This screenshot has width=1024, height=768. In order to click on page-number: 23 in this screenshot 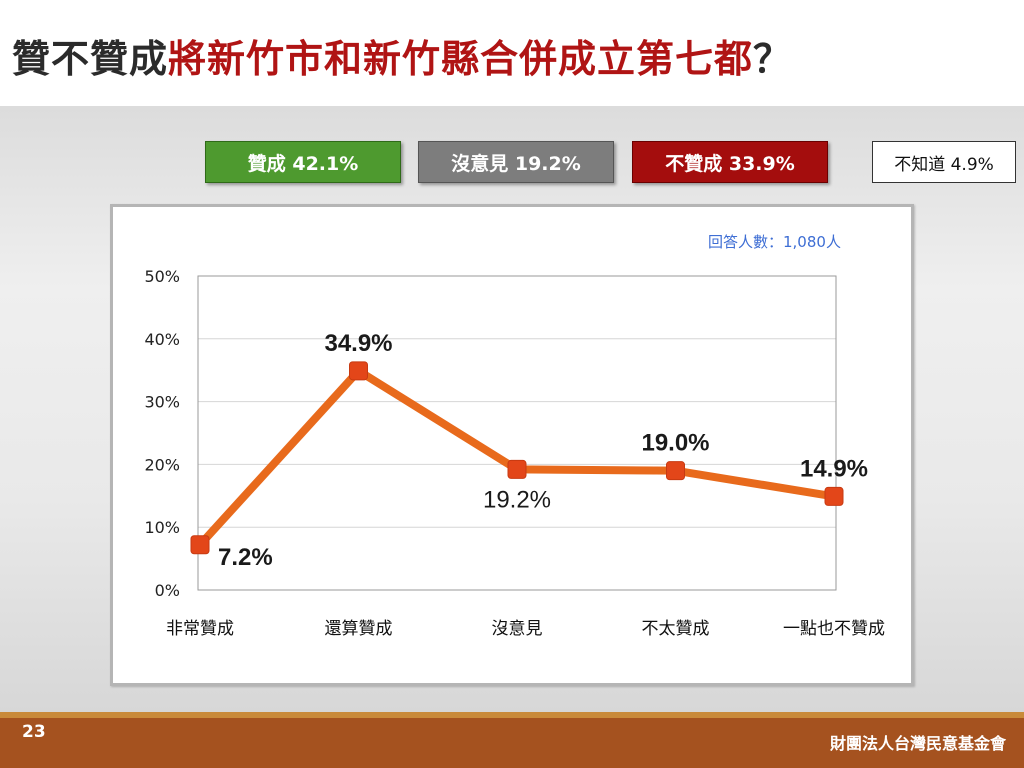, I will do `click(34, 732)`.